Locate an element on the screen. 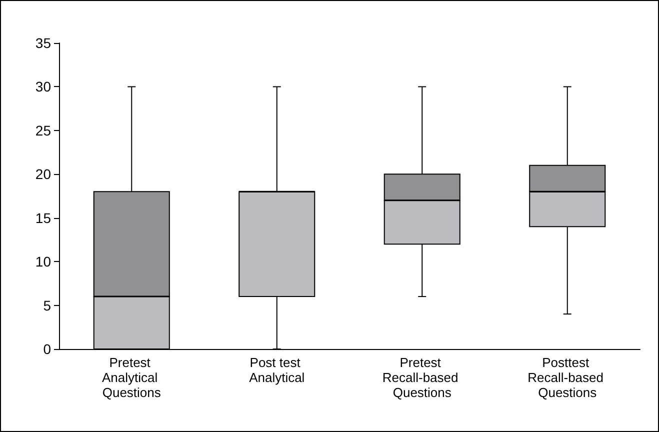 This screenshot has height=432, width=659. y-tick-label: 5 is located at coordinates (47, 305).